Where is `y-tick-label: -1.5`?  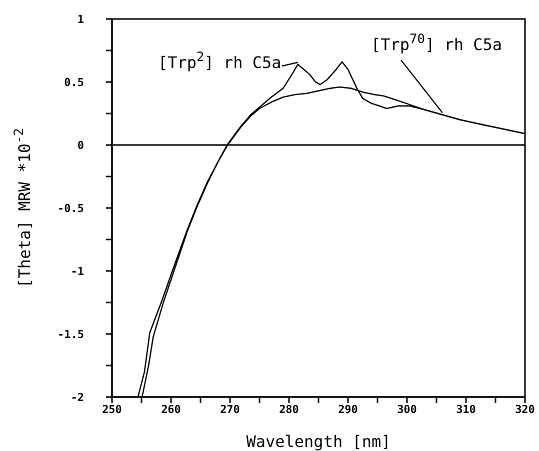 y-tick-label: -1.5 is located at coordinates (71, 334).